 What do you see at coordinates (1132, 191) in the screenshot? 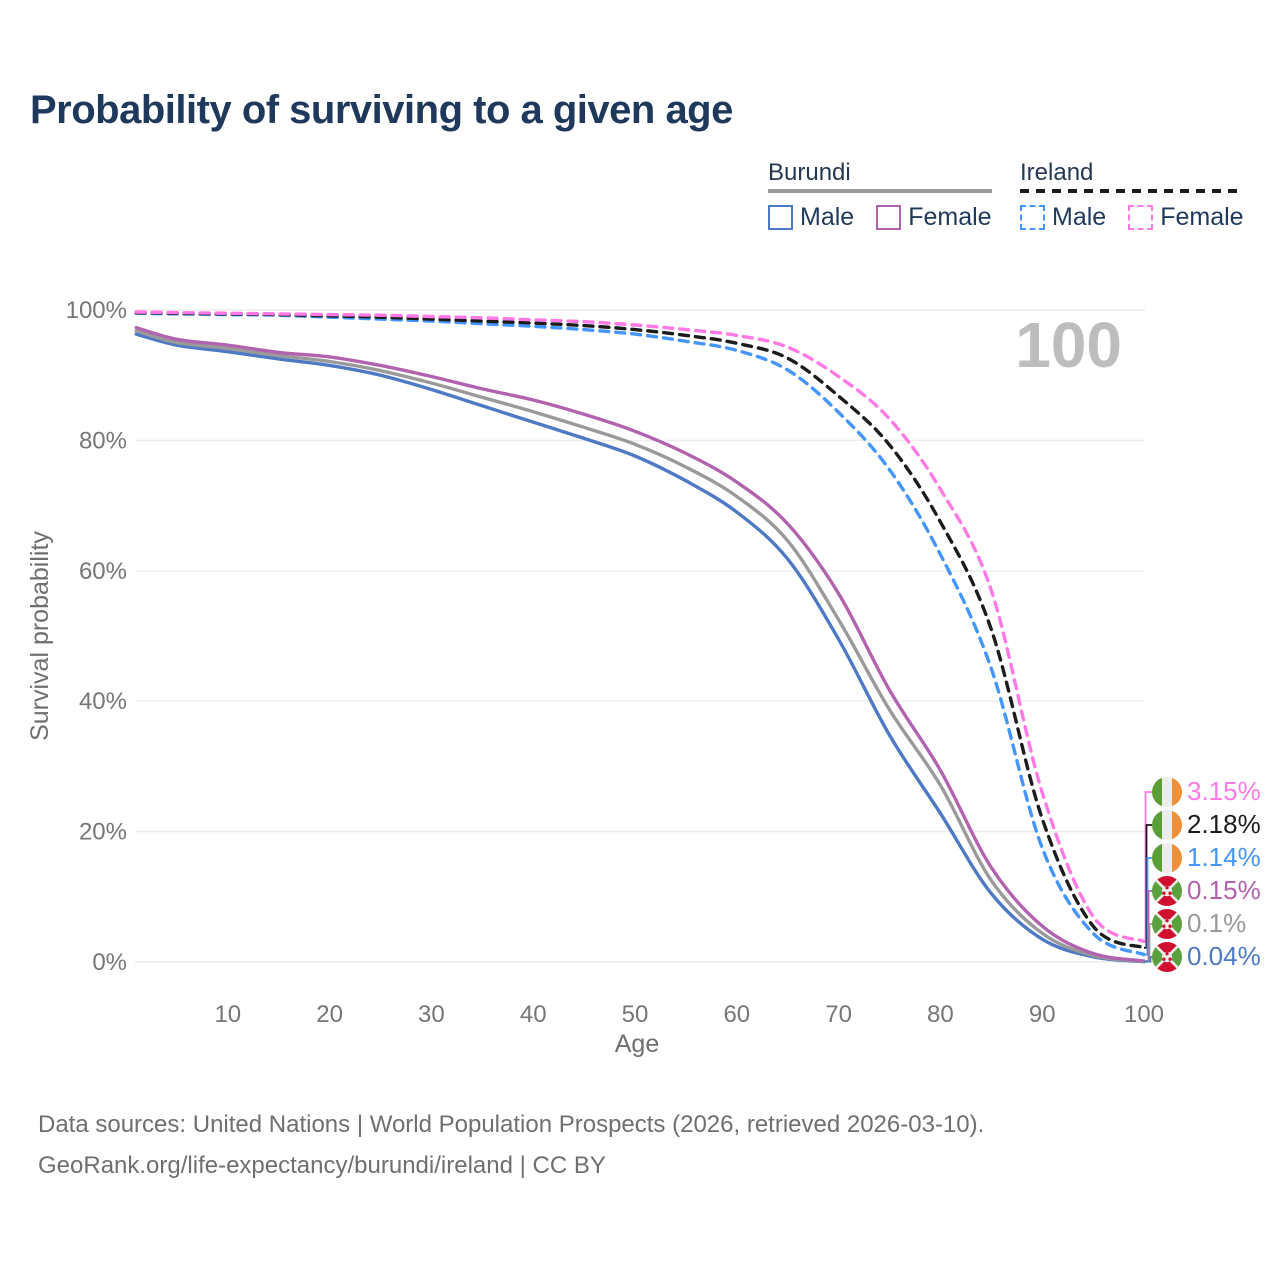
I see `legend-underline-dashed` at bounding box center [1132, 191].